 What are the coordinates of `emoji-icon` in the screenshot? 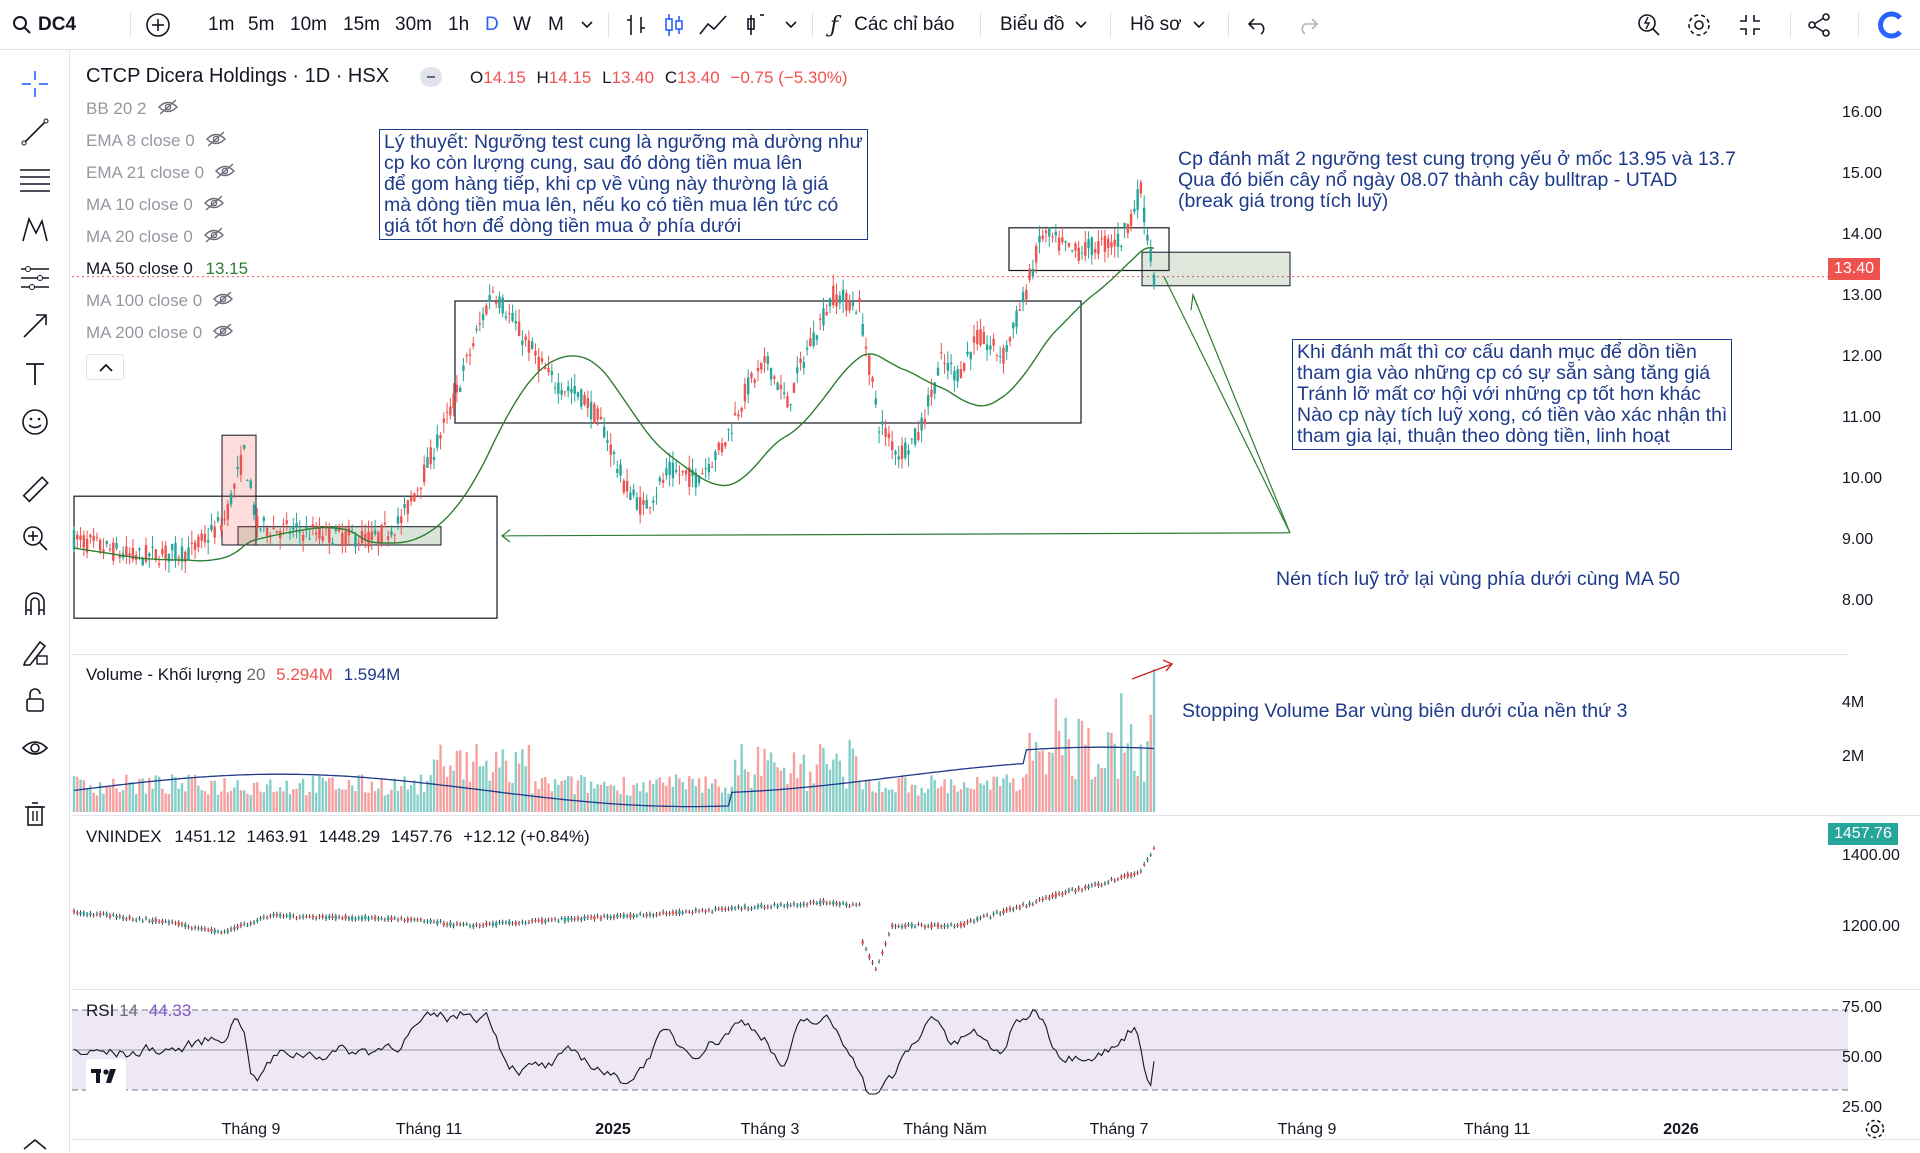 It's located at (35, 422).